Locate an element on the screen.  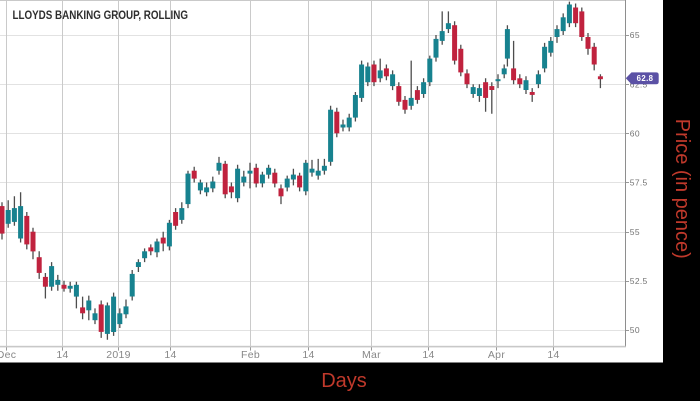
svg-text: 57.5 is located at coordinates (639, 183).